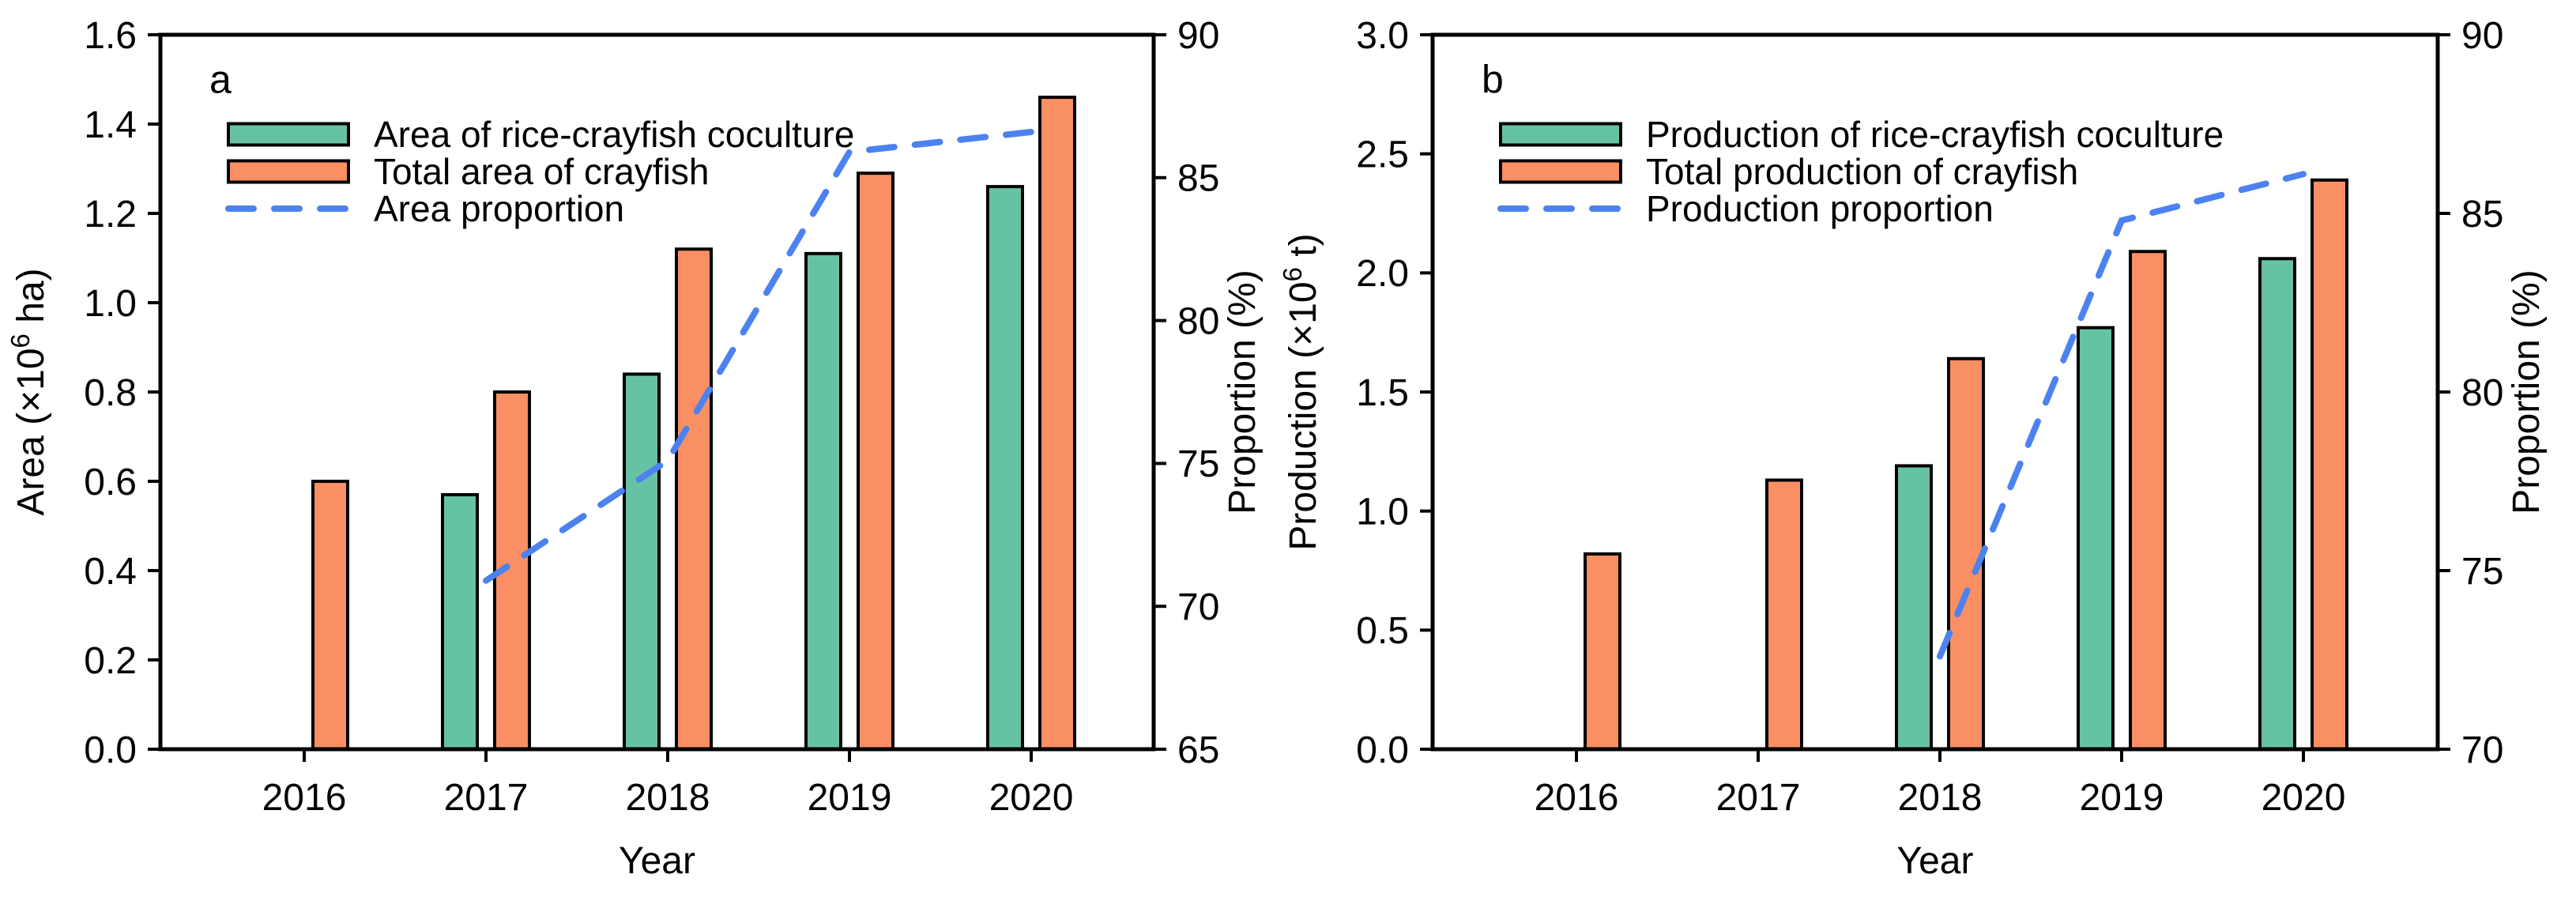 This screenshot has height=897, width=2576. I want to click on left-tick-label: 0.4, so click(110, 572).